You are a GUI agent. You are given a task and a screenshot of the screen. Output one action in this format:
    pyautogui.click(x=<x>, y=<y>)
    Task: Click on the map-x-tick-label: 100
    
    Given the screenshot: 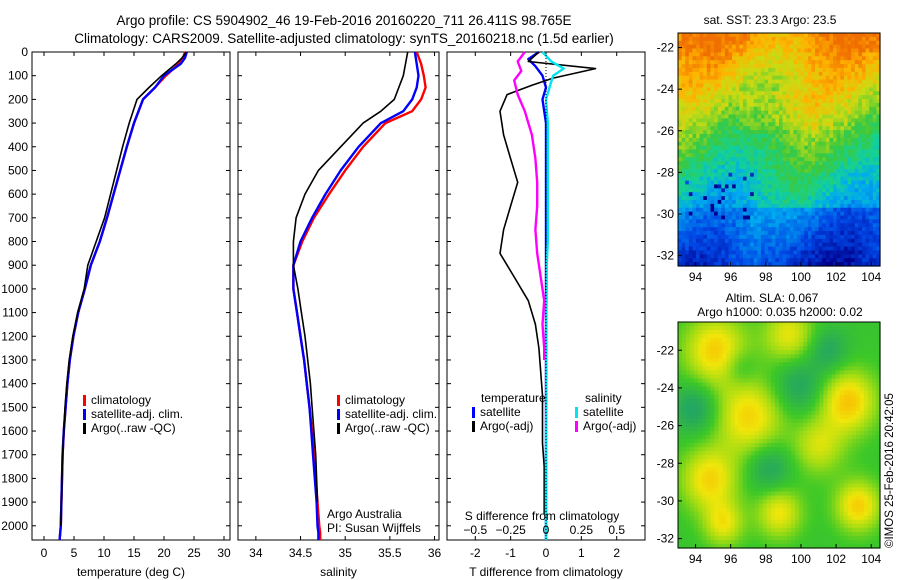 What is the action you would take?
    pyautogui.click(x=801, y=277)
    